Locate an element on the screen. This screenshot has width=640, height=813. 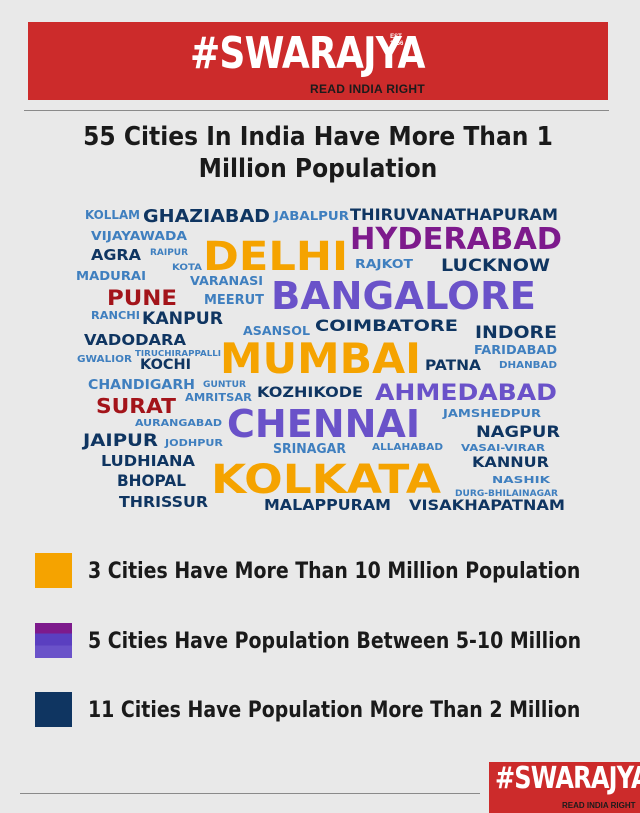
city-label-ludhiana: LUDHIANA is located at coordinates (148, 461).